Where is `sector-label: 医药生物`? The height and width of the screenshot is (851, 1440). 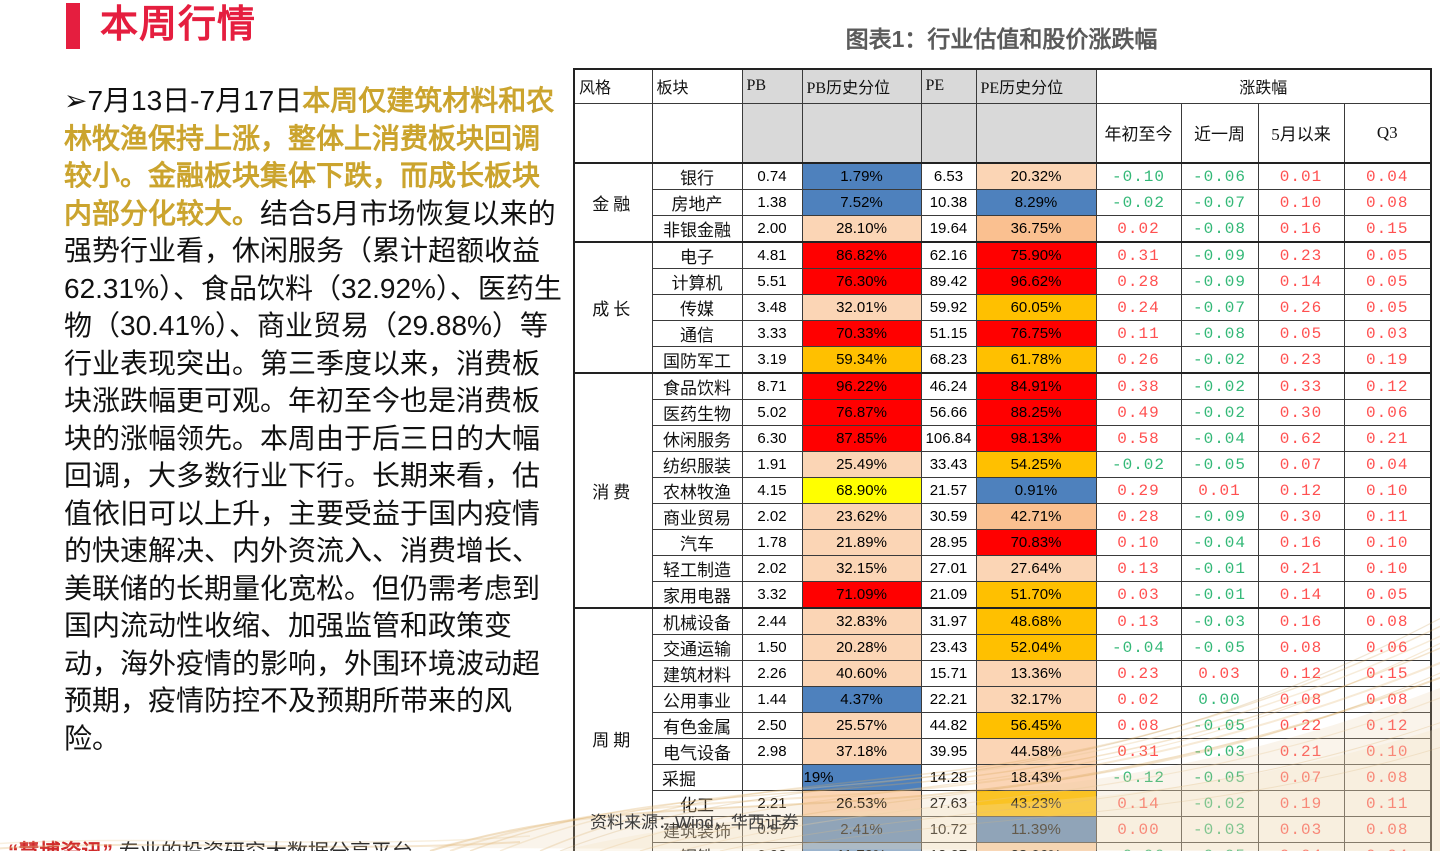
sector-label: 医药生物 is located at coordinates (697, 414).